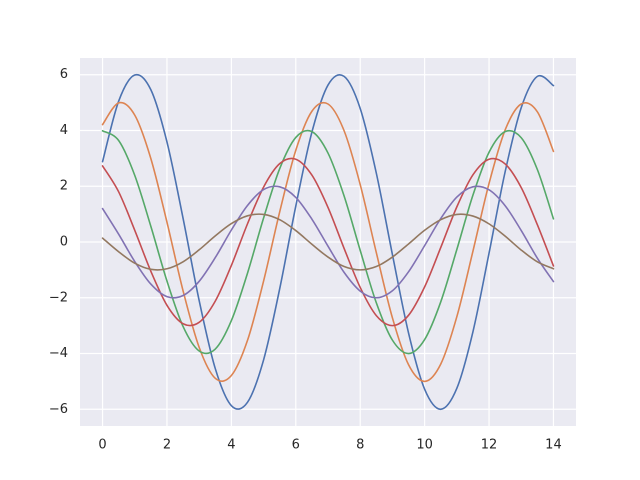 The width and height of the screenshot is (640, 480). I want to click on x-tick-label: 14, so click(553, 445).